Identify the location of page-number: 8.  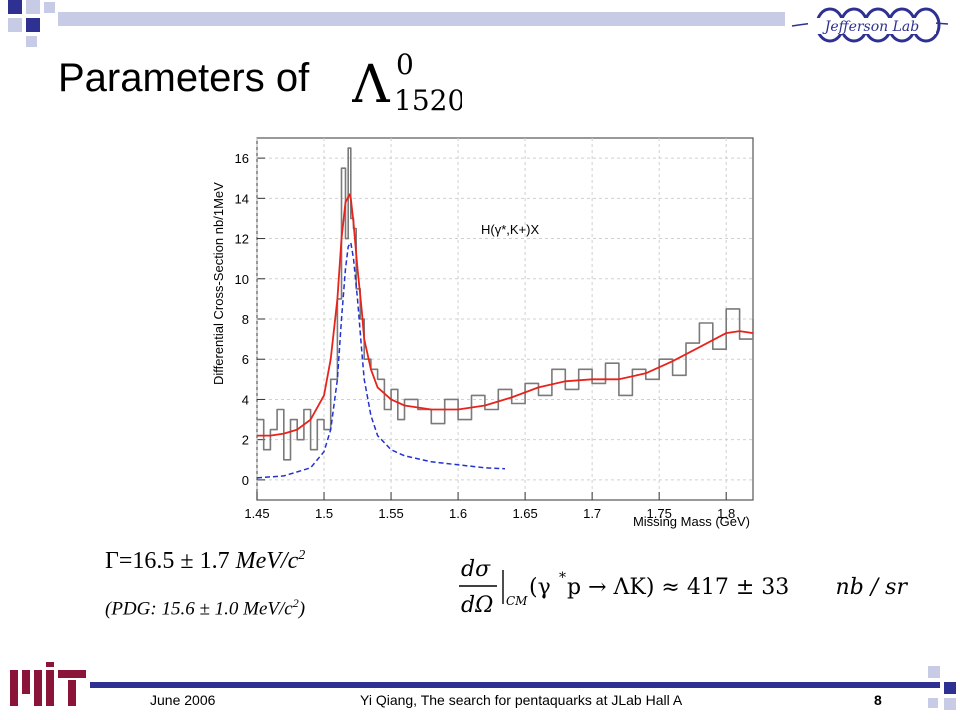
(878, 700).